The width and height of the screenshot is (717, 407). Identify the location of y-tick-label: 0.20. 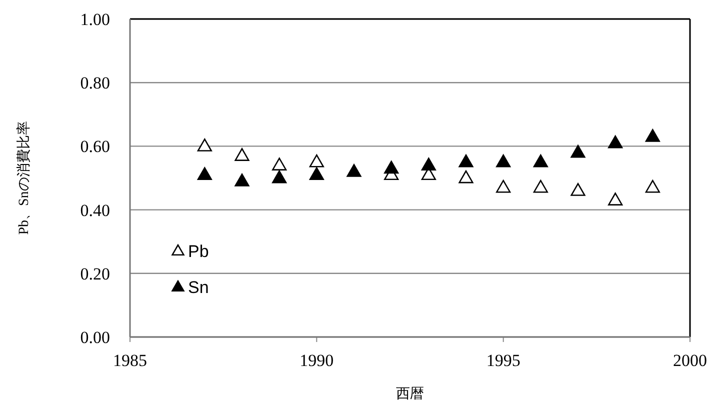
(95, 274).